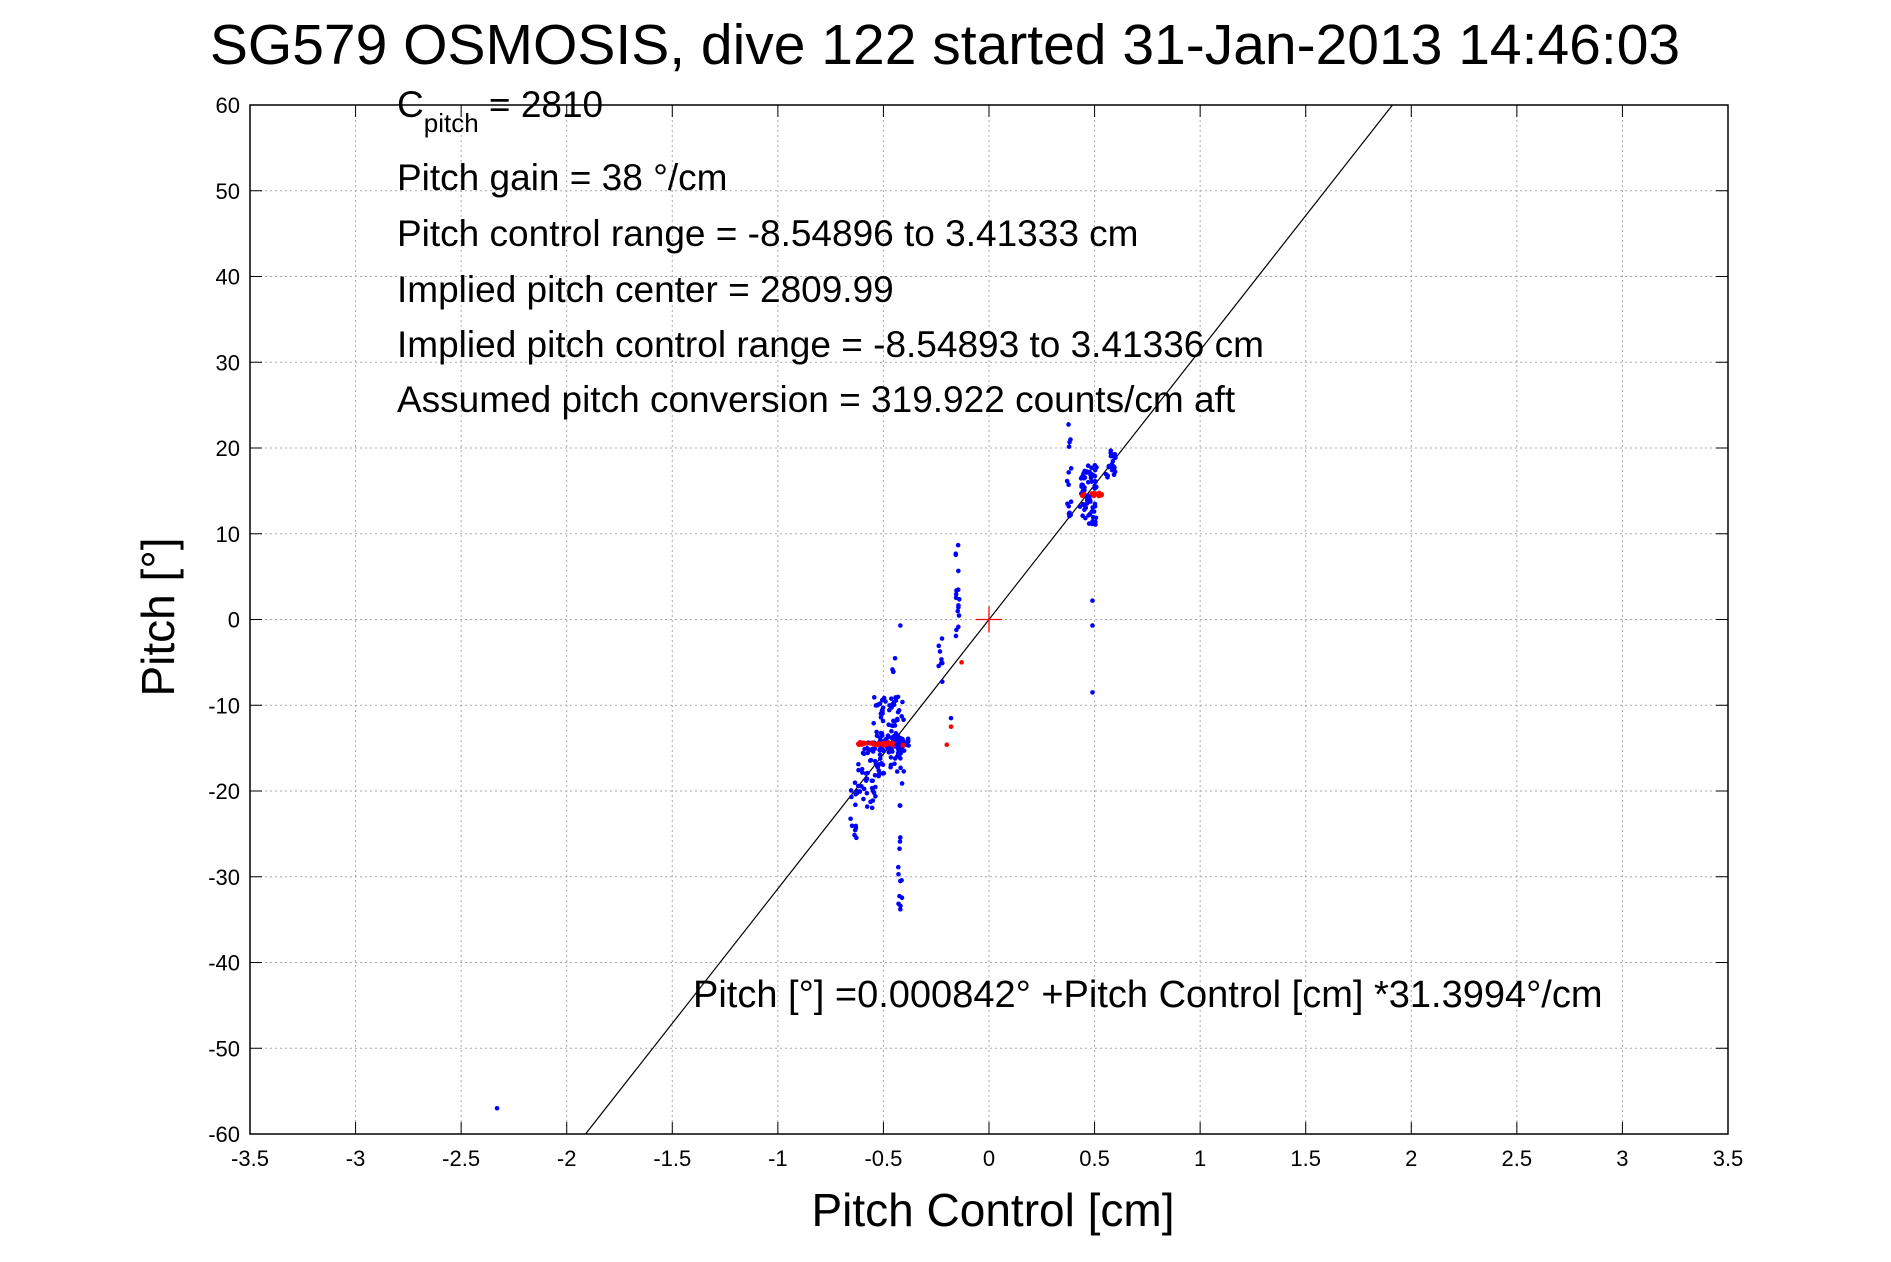  I want to click on y-tick-label: -20, so click(224, 791).